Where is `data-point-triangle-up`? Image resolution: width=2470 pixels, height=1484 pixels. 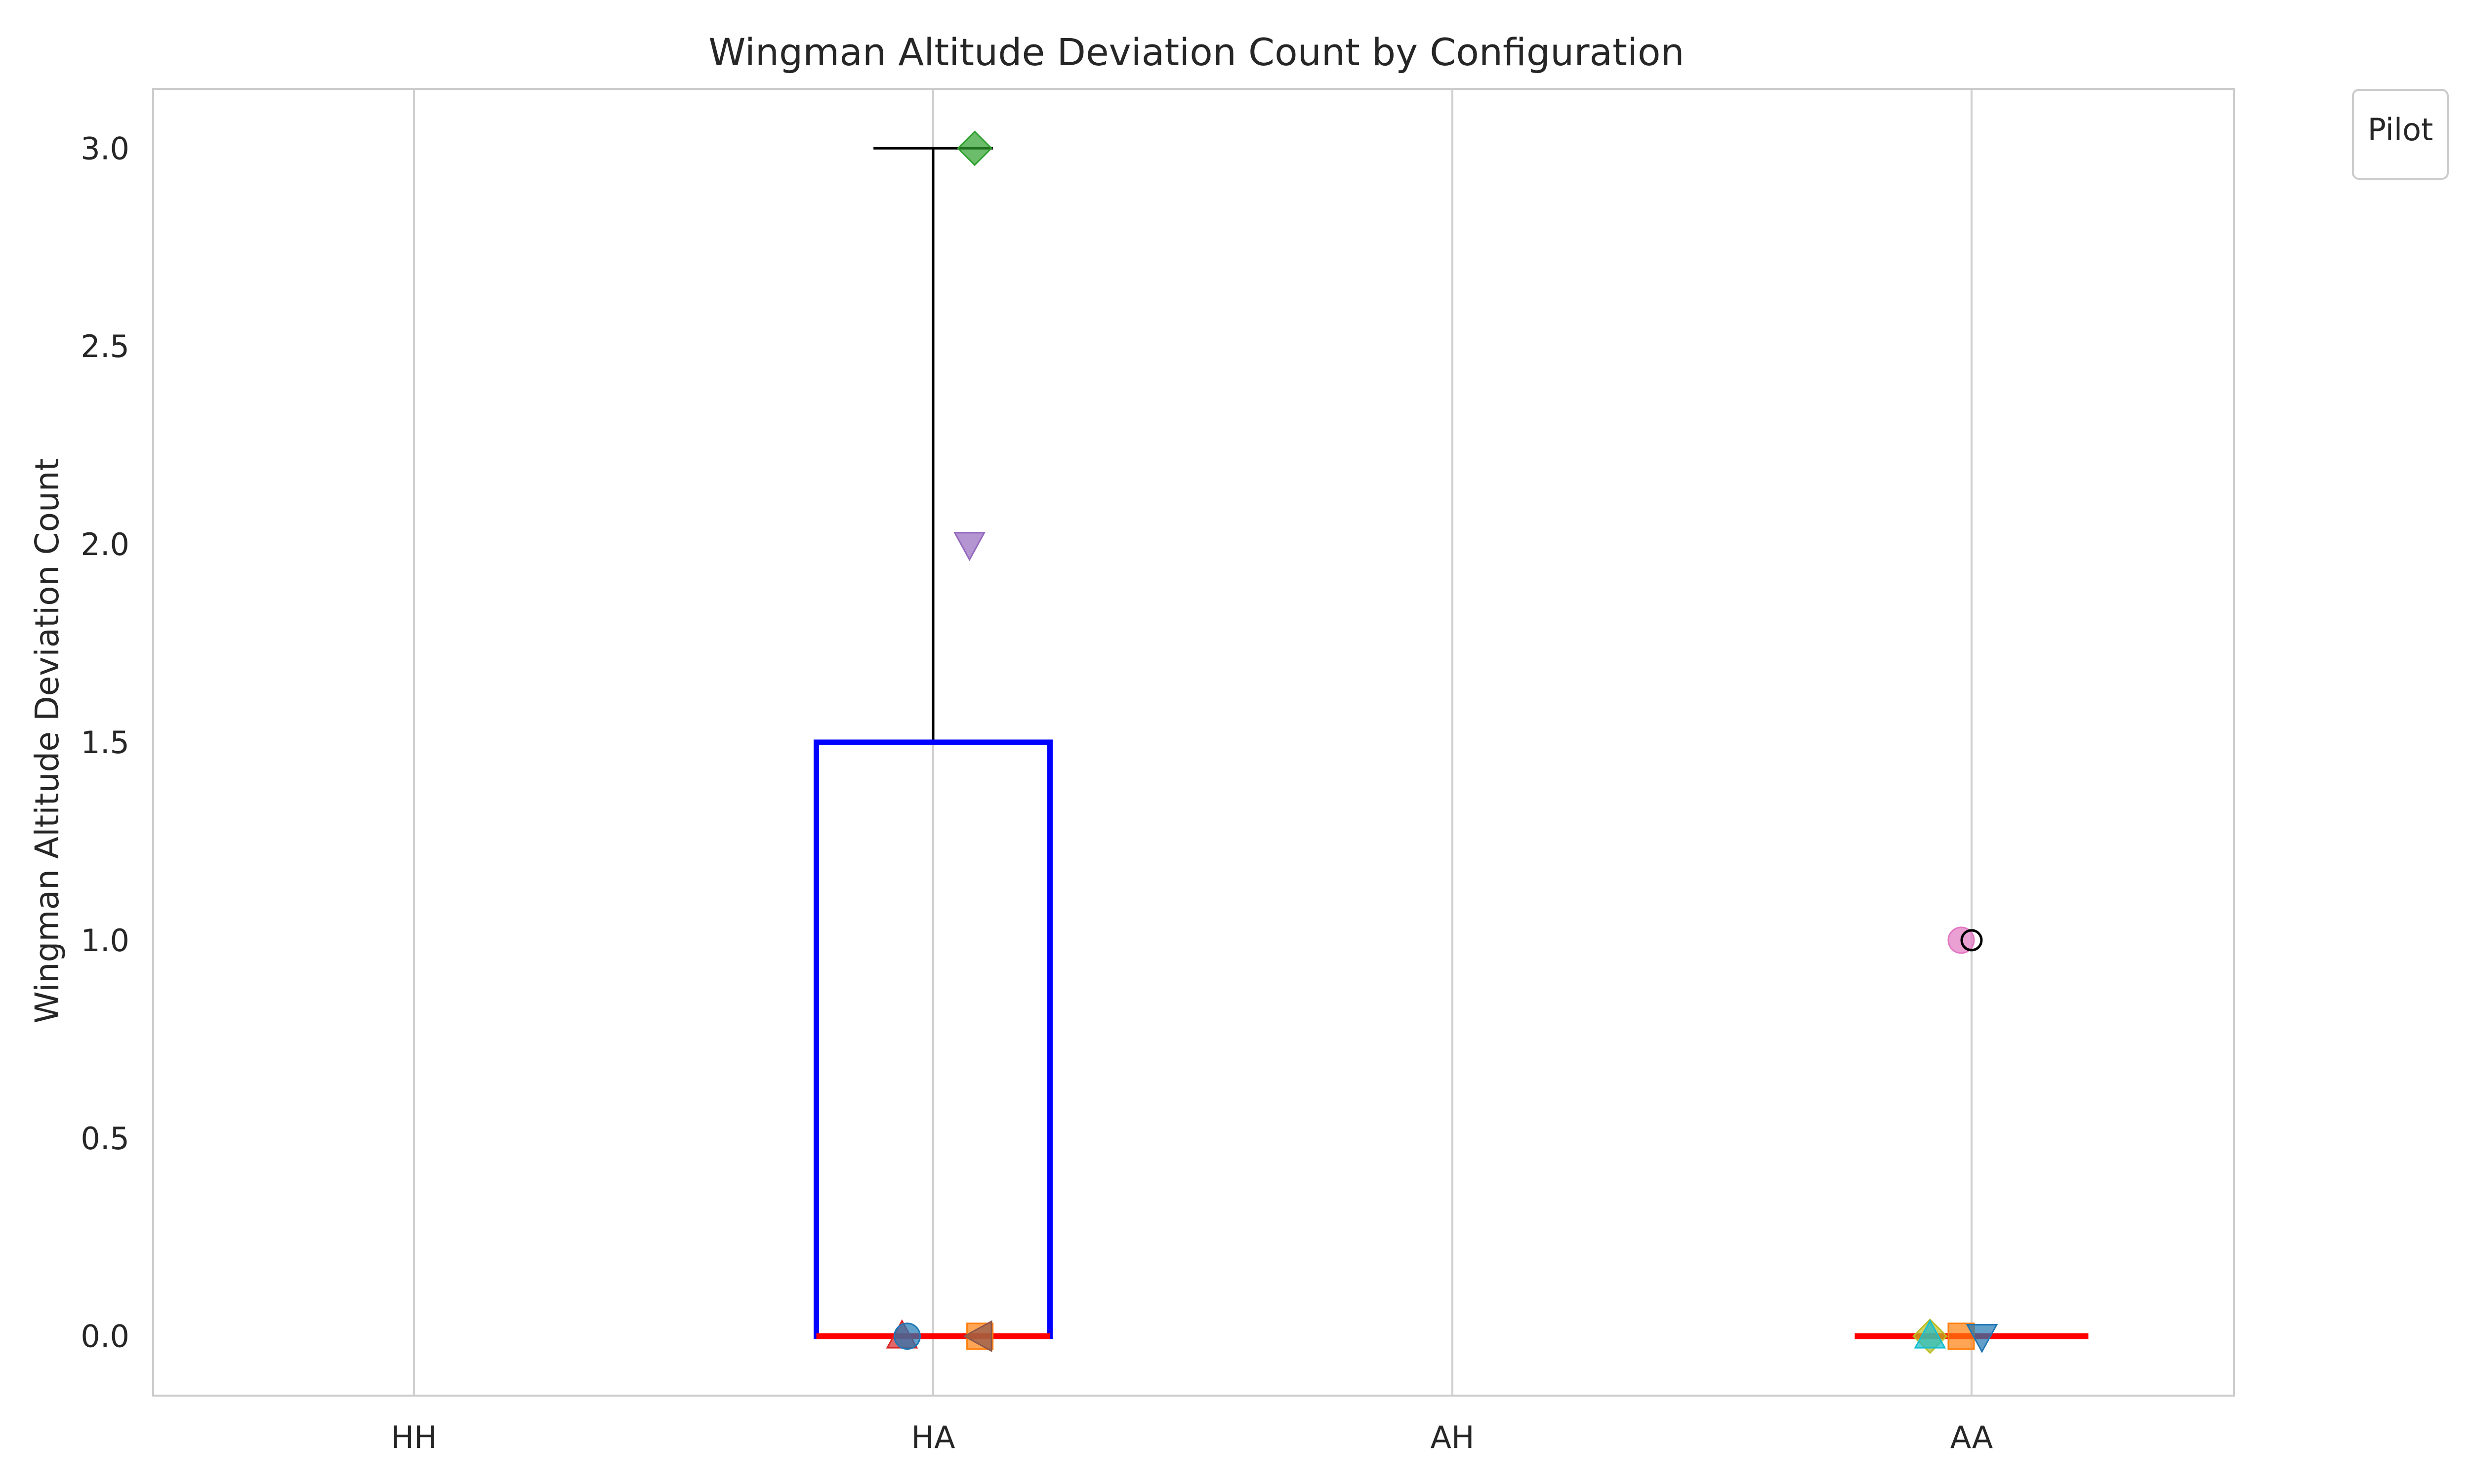
data-point-triangle-up is located at coordinates (1930, 1334).